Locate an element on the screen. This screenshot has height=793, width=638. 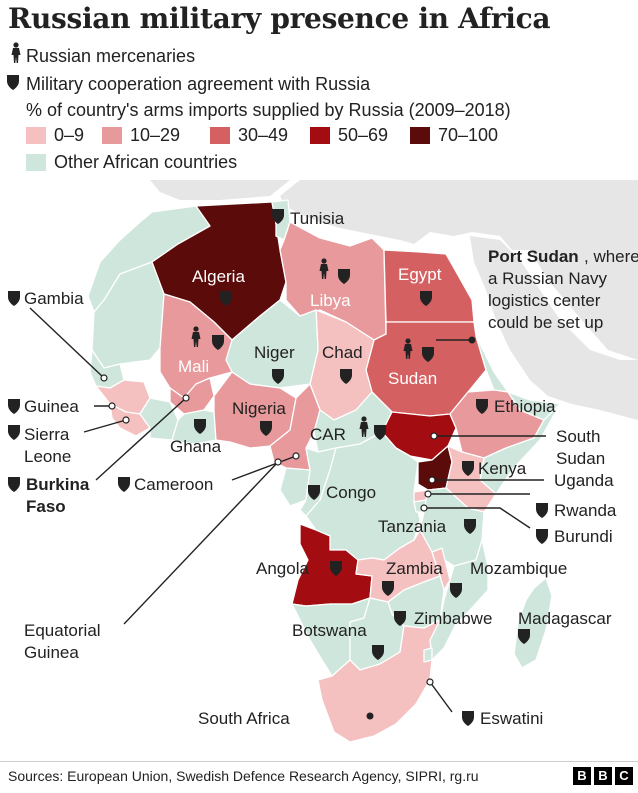
bbc-logo-c: C is located at coordinates (624, 776).